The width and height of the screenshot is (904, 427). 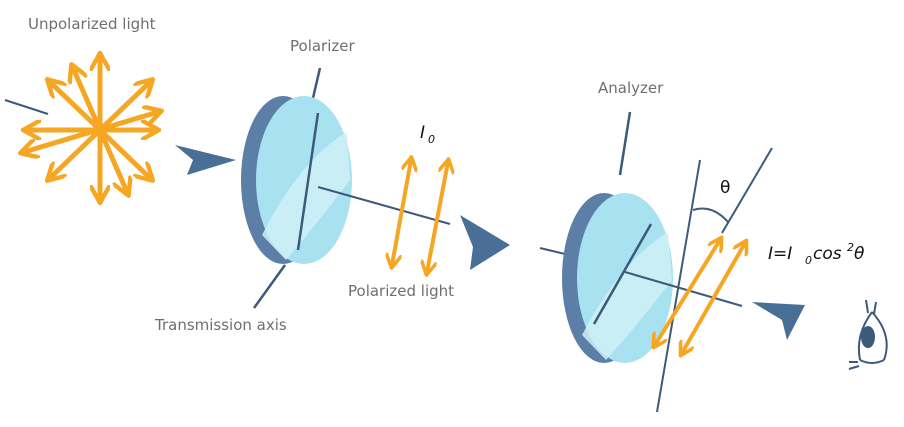 I want to click on formula-superscript: 2, so click(x=850, y=247).